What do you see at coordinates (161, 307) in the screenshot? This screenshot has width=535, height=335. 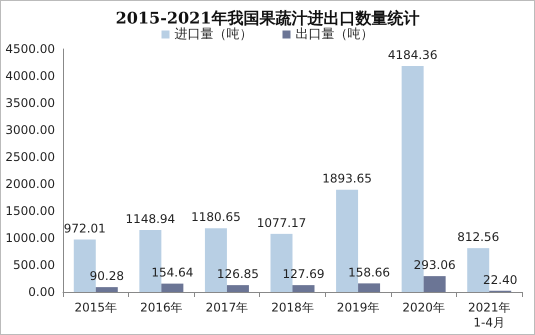 I see `x-tick-label: 2016年` at bounding box center [161, 307].